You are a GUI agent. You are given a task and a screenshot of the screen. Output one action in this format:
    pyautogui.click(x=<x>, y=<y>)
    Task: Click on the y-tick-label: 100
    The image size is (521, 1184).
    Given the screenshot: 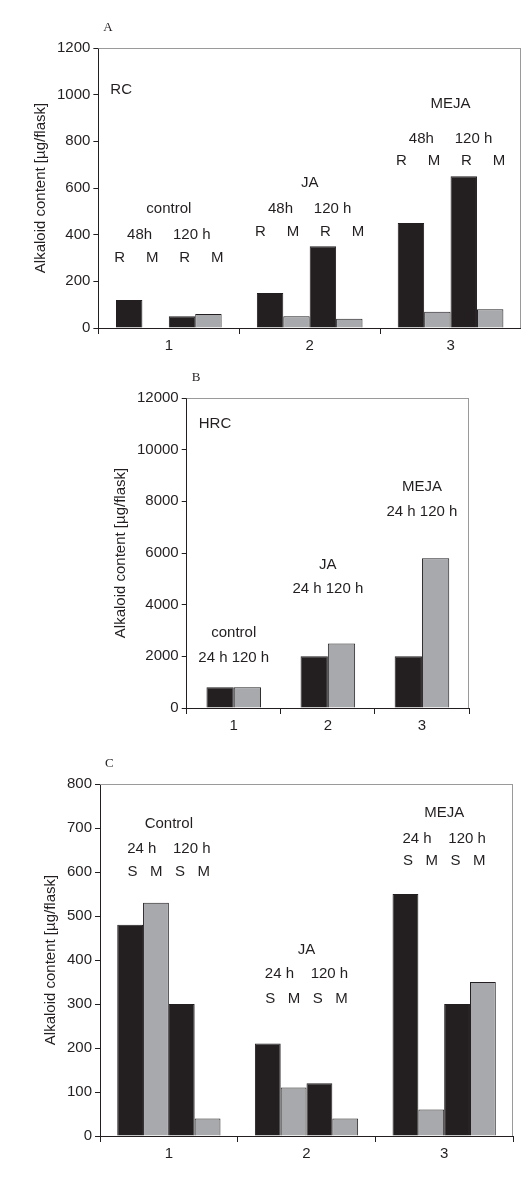 What is the action you would take?
    pyautogui.click(x=80, y=1091)
    